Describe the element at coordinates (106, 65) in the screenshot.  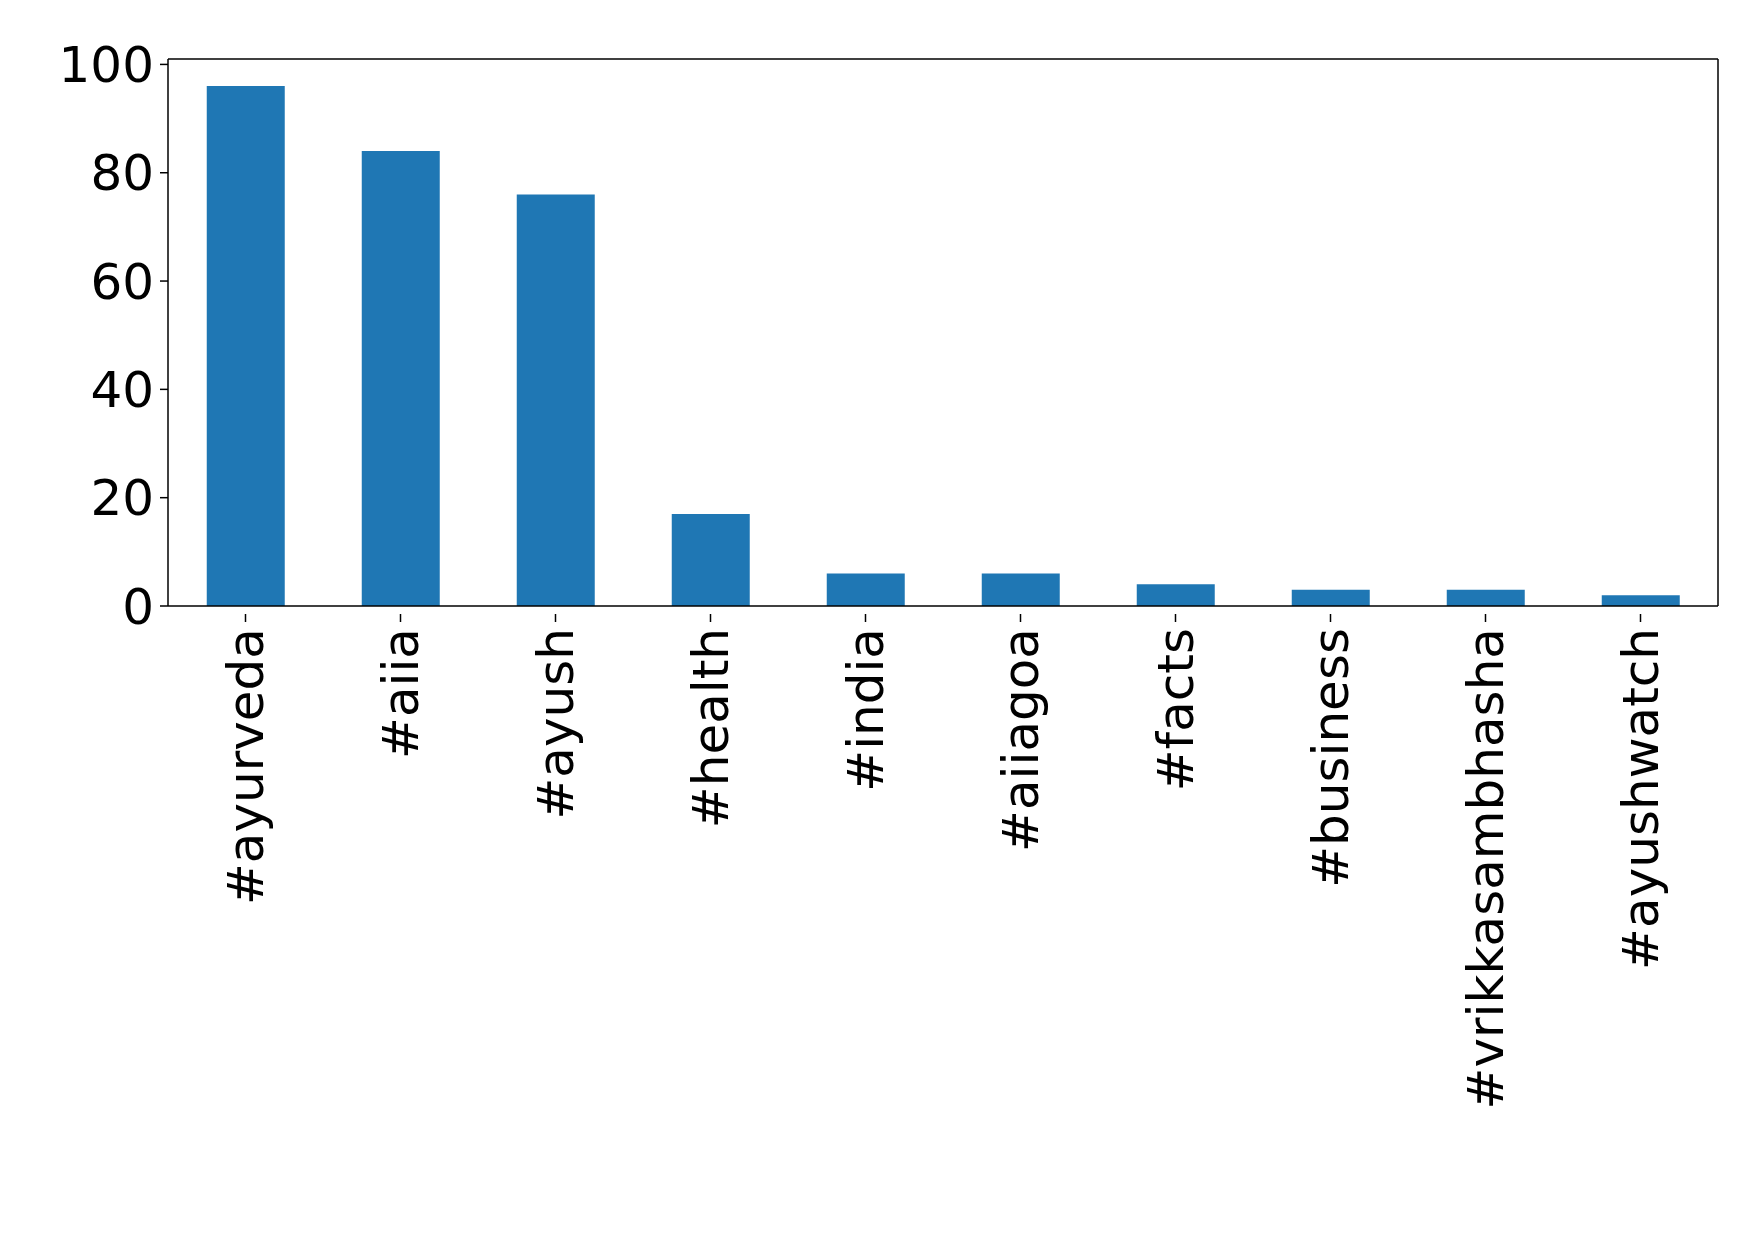
I see `y-tick-label: 100` at that location.